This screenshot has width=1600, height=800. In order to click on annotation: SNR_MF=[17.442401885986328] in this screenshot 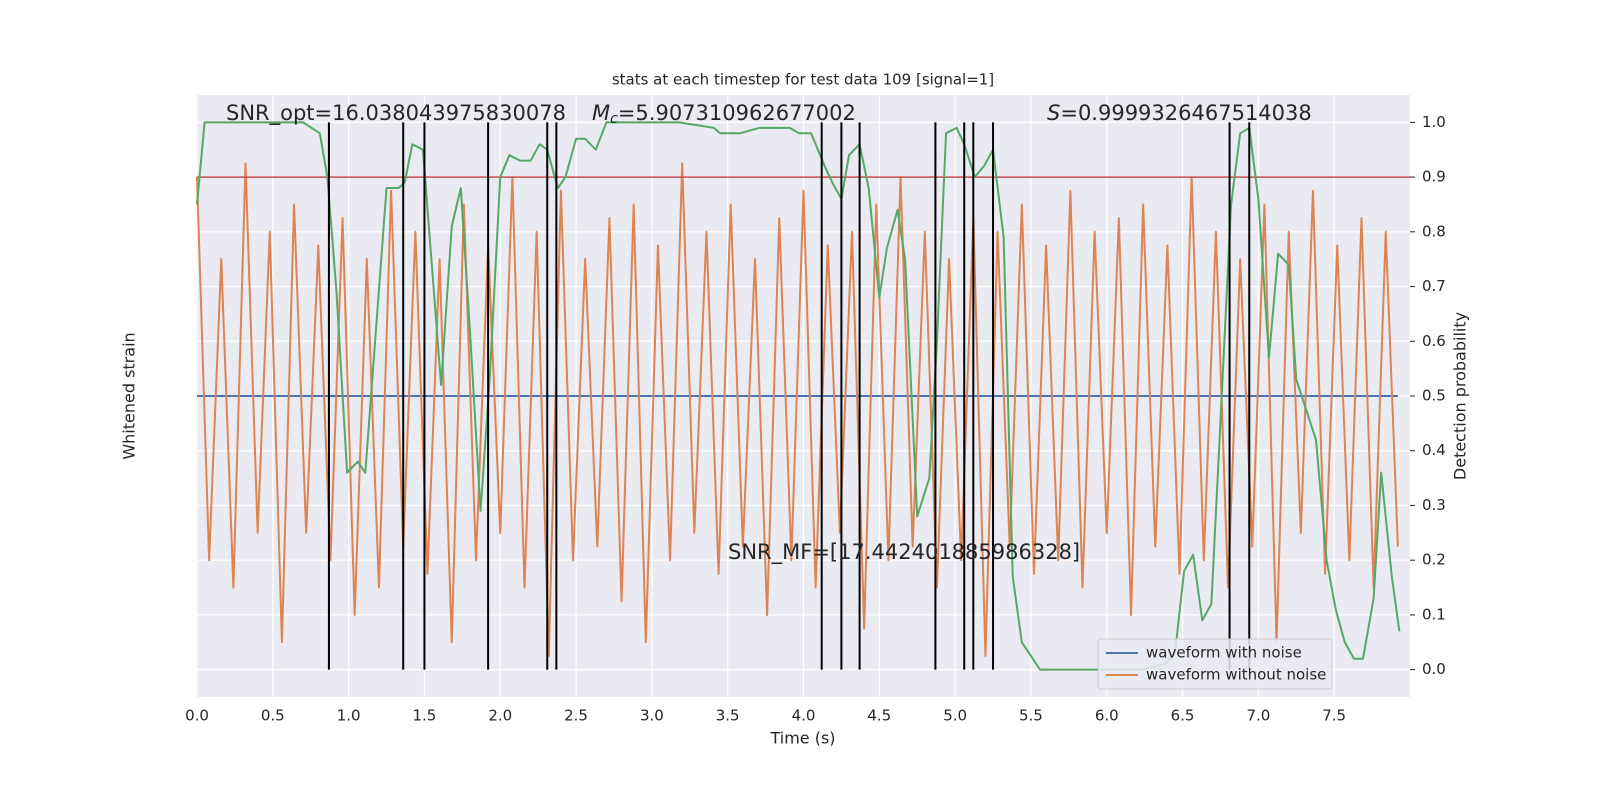, I will do `click(904, 552)`.